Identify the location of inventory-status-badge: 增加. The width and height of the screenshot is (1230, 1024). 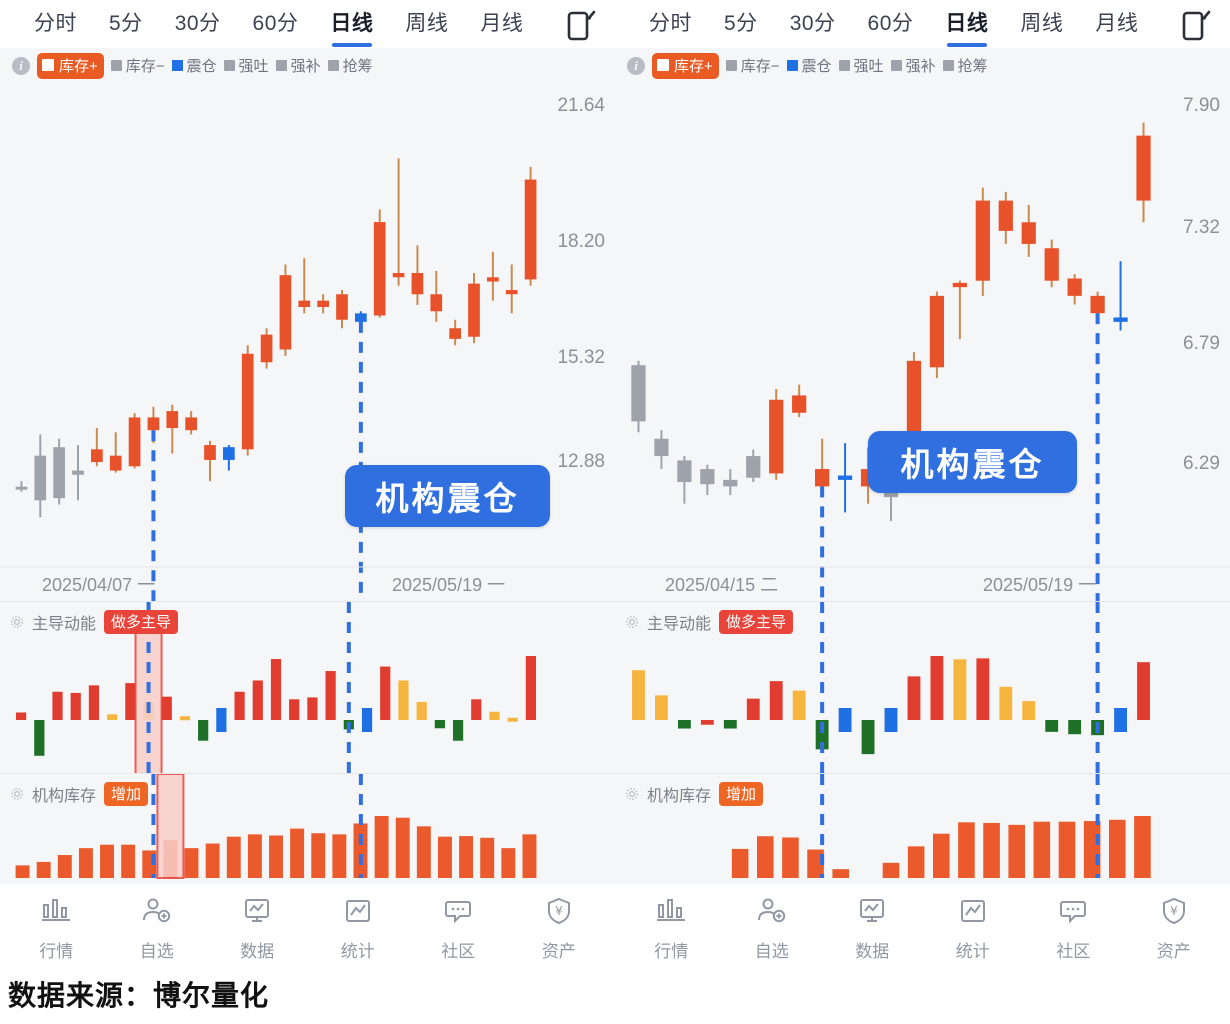
(741, 794).